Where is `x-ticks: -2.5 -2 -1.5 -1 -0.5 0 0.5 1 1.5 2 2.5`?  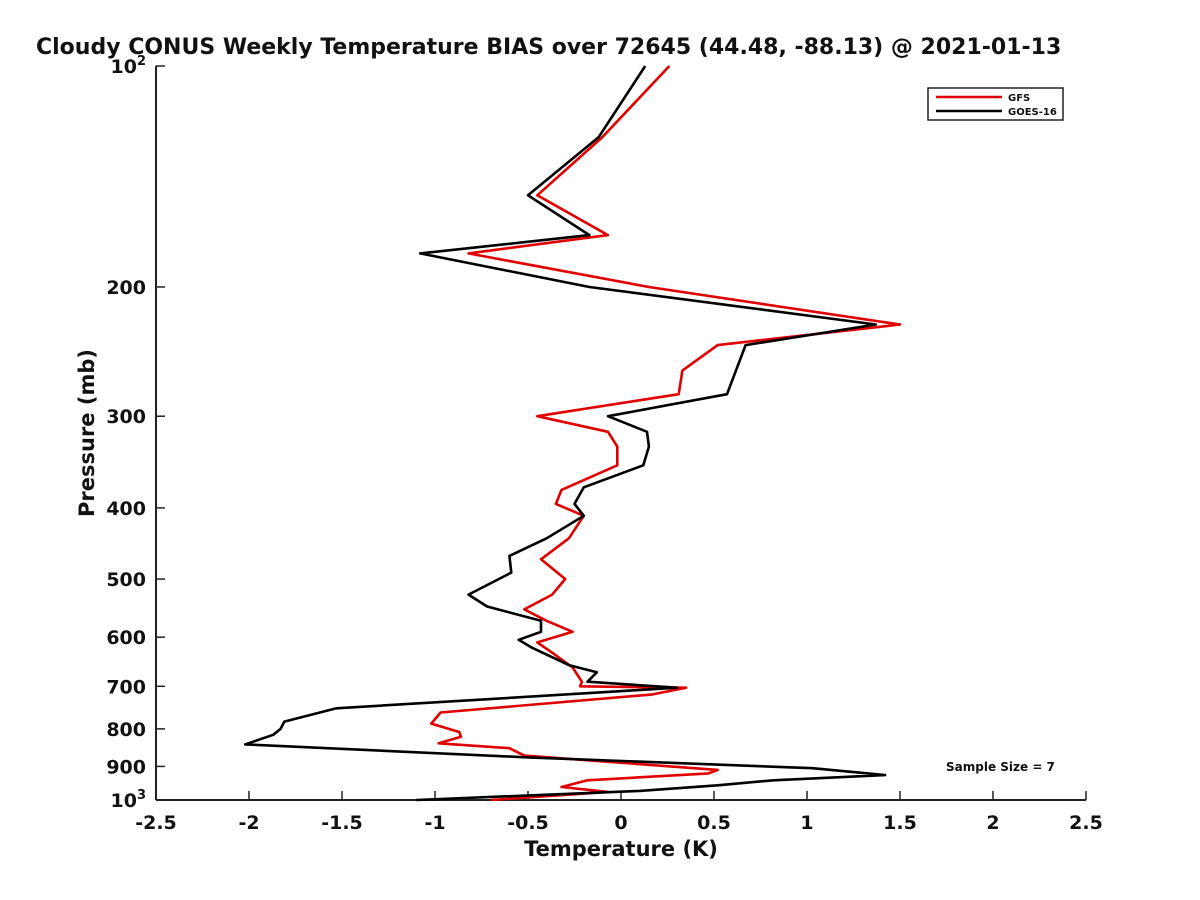 x-ticks: -2.5 -2 -1.5 -1 -0.5 0 0.5 1 1.5 2 2.5 is located at coordinates (619, 812).